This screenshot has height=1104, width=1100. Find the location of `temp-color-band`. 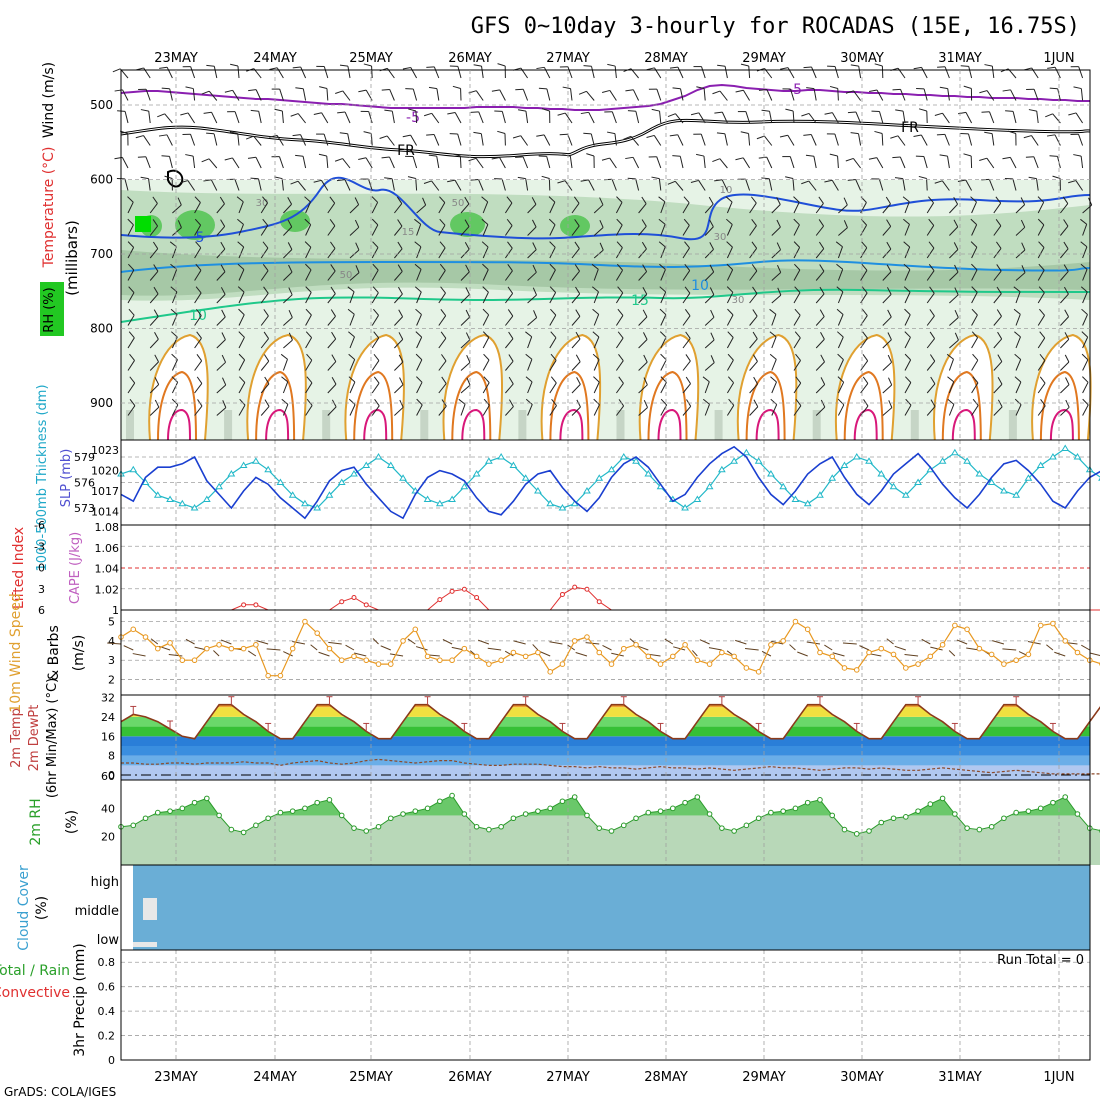

temp-color-band is located at coordinates (605, 761).